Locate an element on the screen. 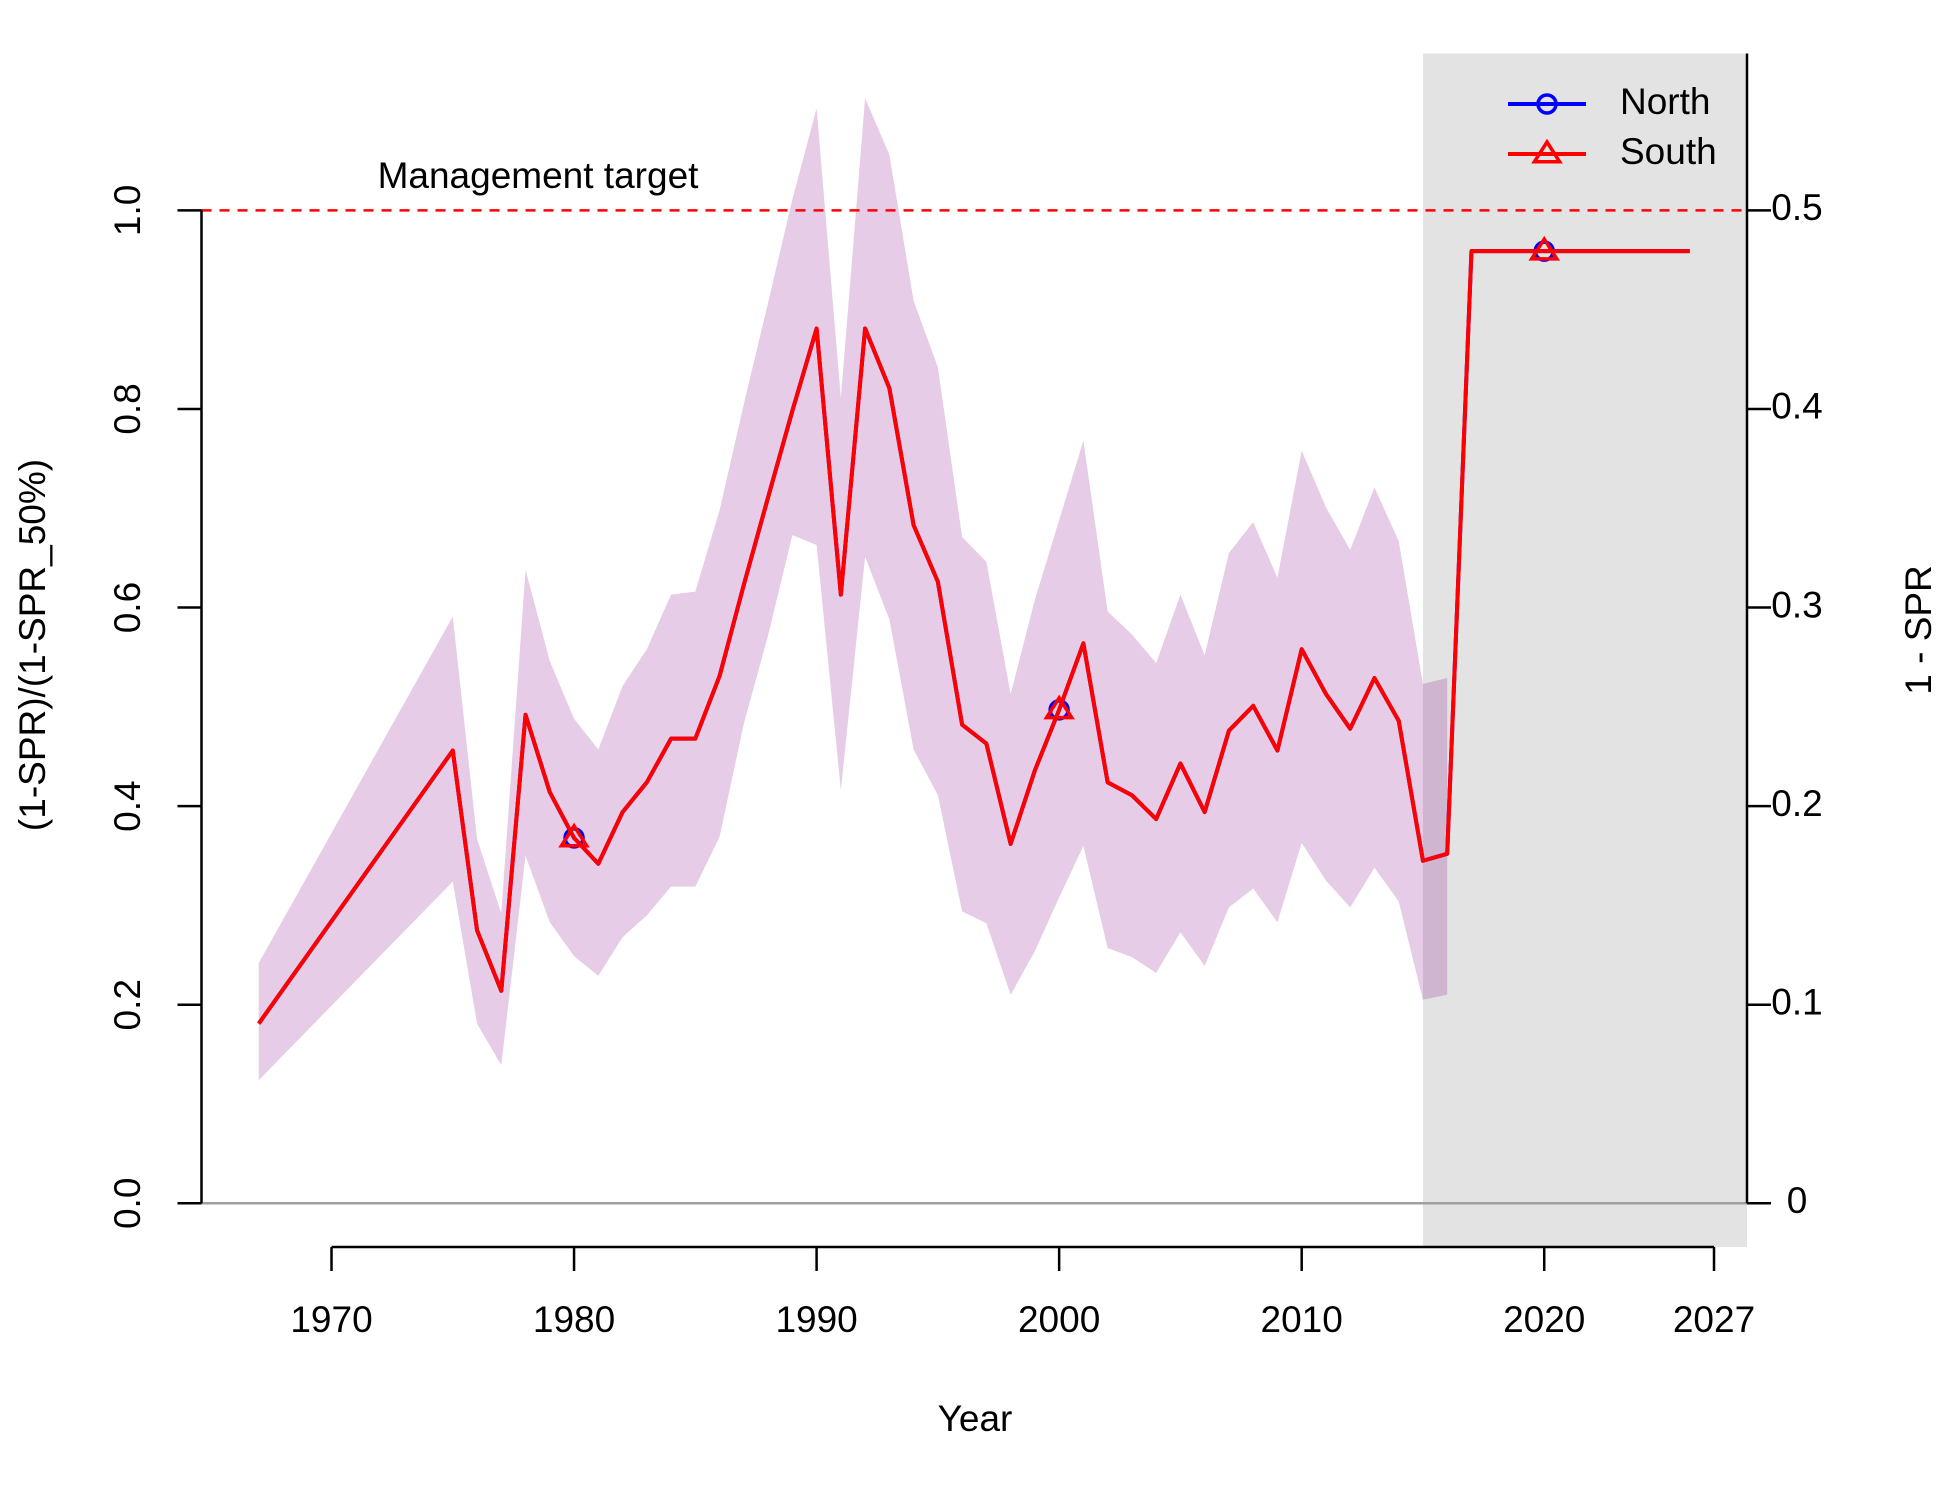 The height and width of the screenshot is (1500, 1950). y2-tick-label: 0.2 is located at coordinates (1796, 803).